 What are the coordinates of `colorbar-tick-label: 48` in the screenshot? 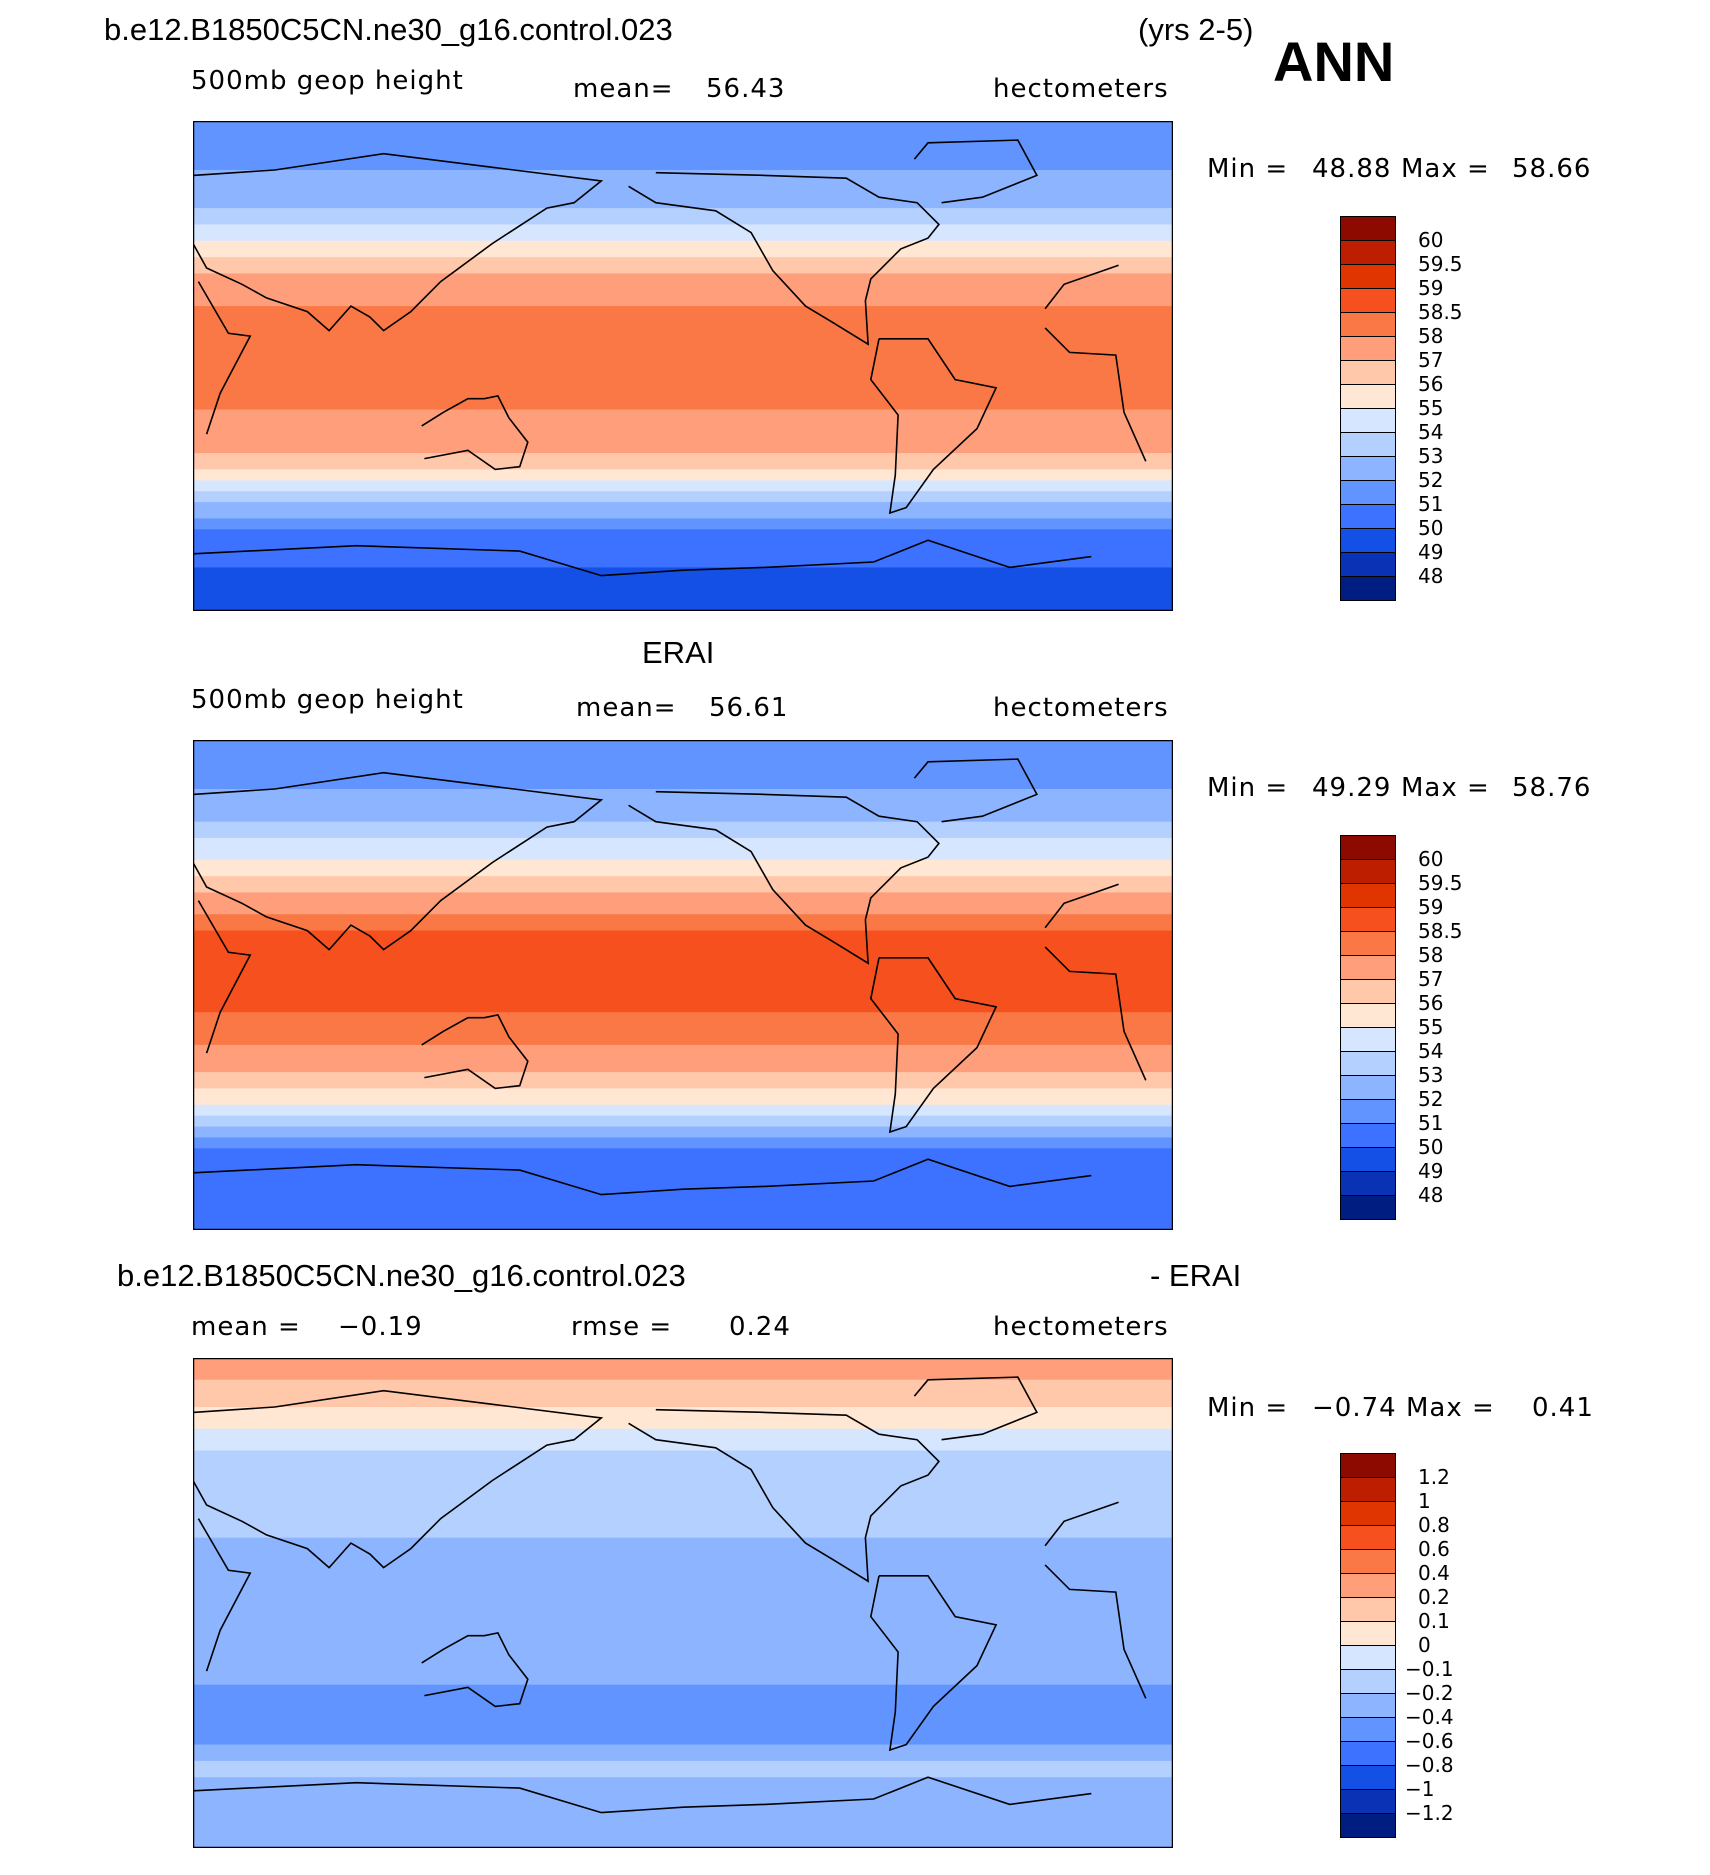 It's located at (1431, 1195).